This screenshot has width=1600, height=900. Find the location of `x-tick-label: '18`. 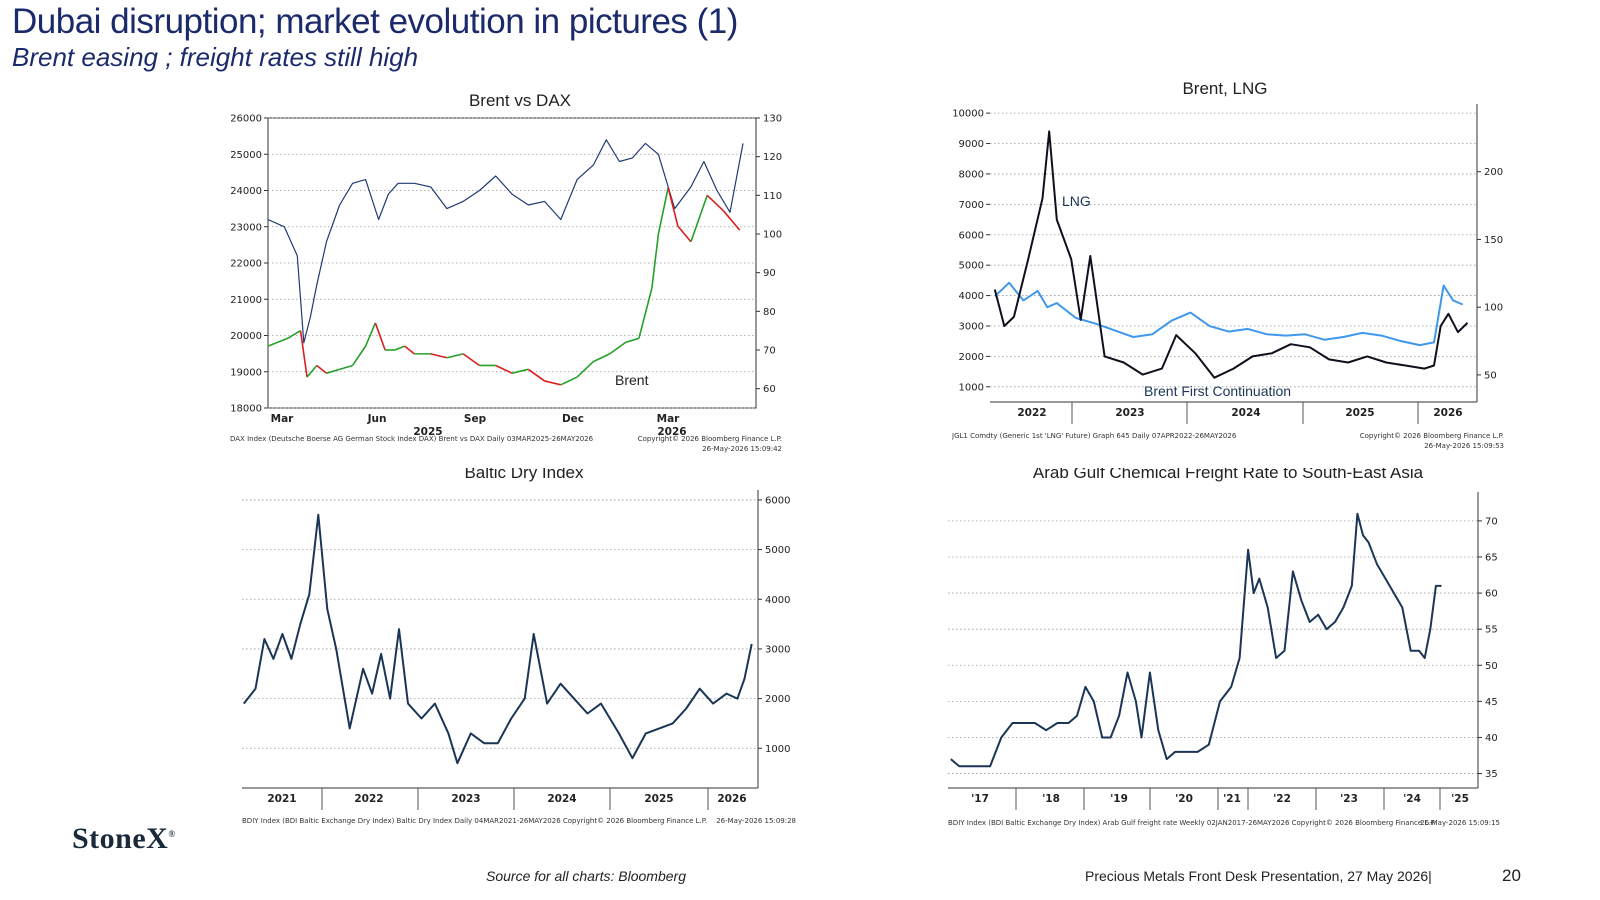

x-tick-label: '18 is located at coordinates (1051, 799).